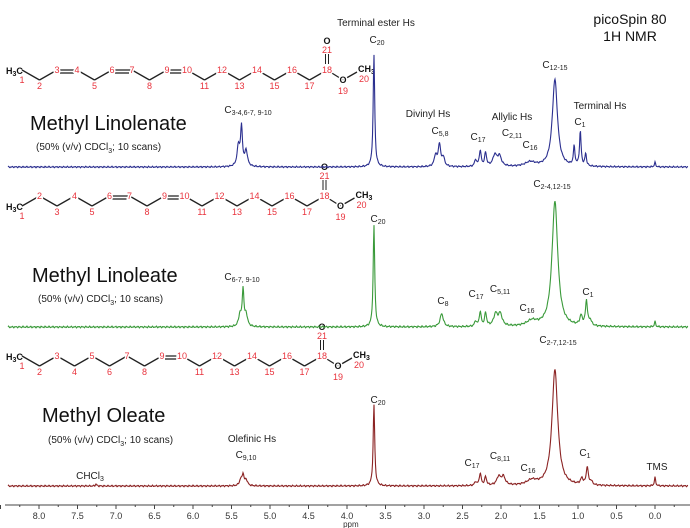 This screenshot has height=528, width=690. I want to click on atom-number: 14, so click(257, 70).